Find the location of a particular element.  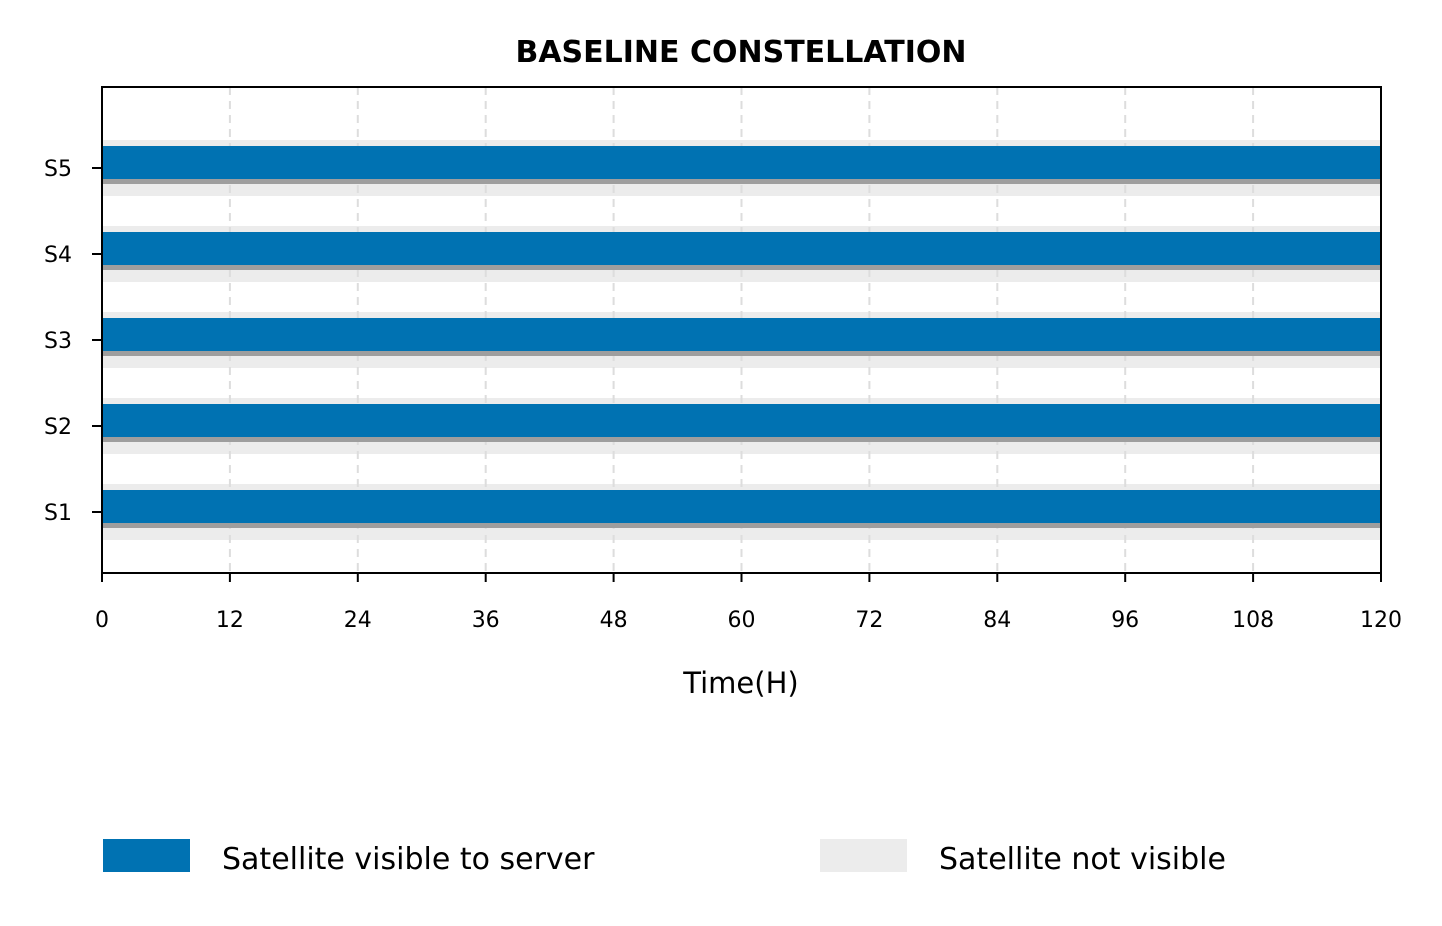

legend-swatch-visible is located at coordinates (146, 855).